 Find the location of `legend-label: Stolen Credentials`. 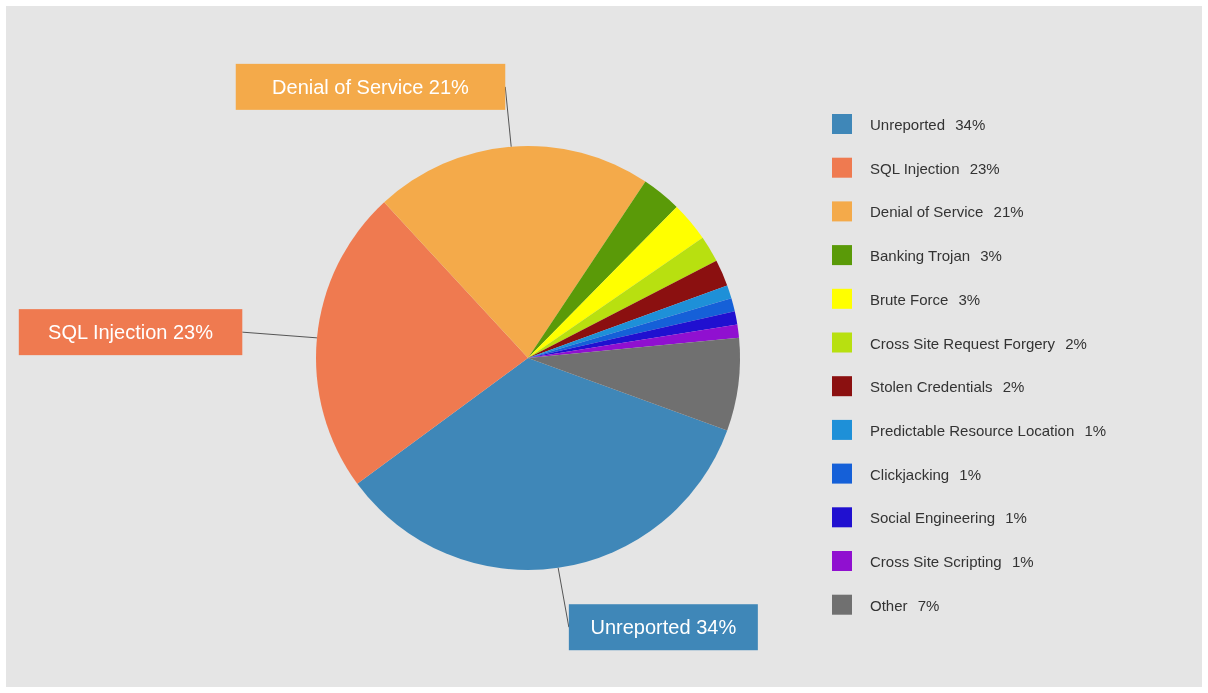

legend-label: Stolen Credentials is located at coordinates (931, 387).